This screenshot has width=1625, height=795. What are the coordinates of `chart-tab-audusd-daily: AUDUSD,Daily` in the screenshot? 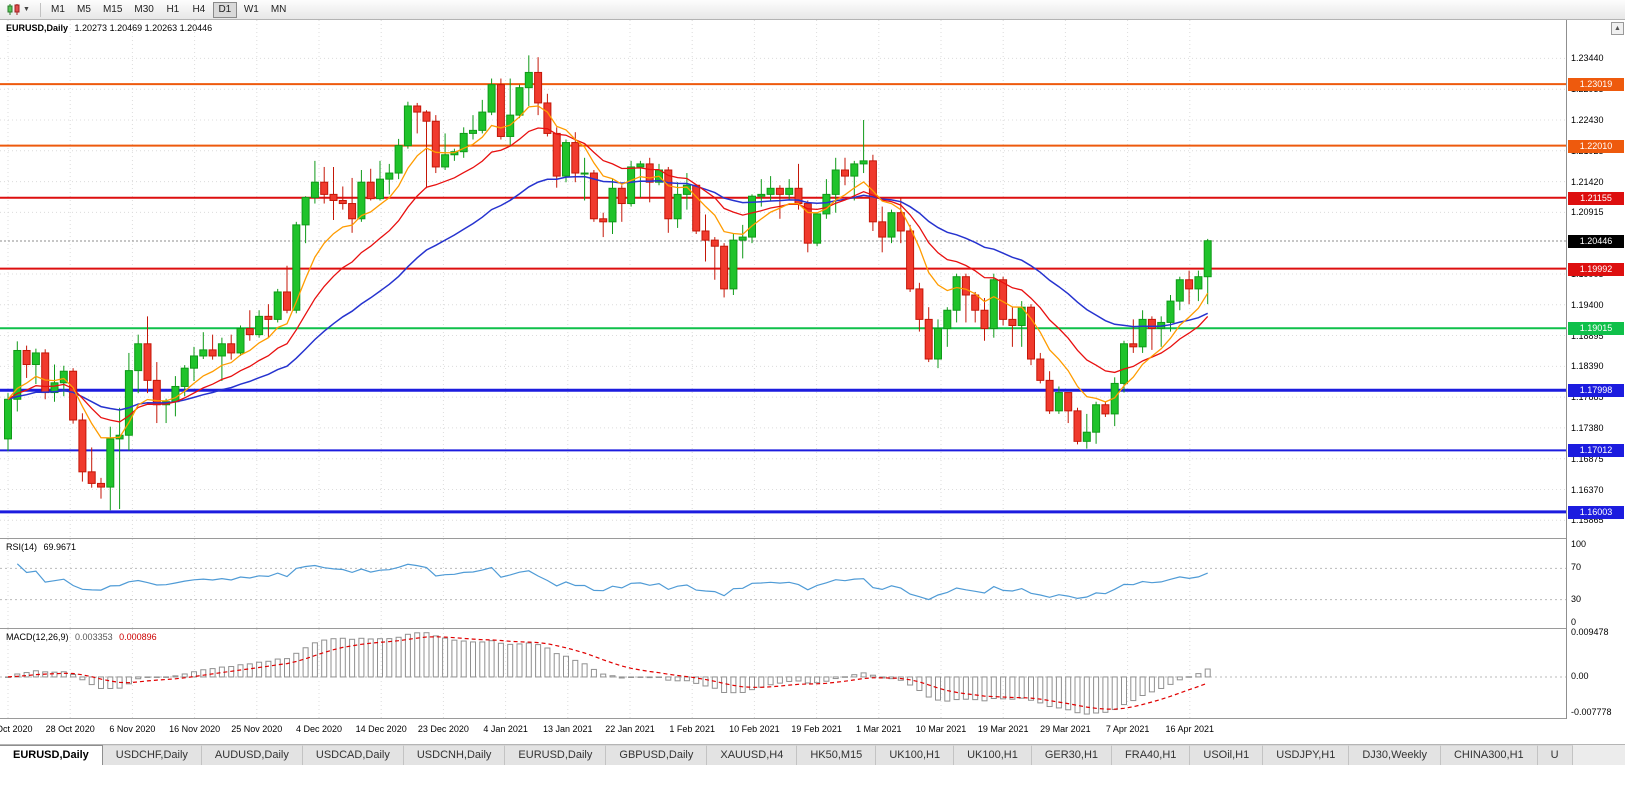 It's located at (252, 755).